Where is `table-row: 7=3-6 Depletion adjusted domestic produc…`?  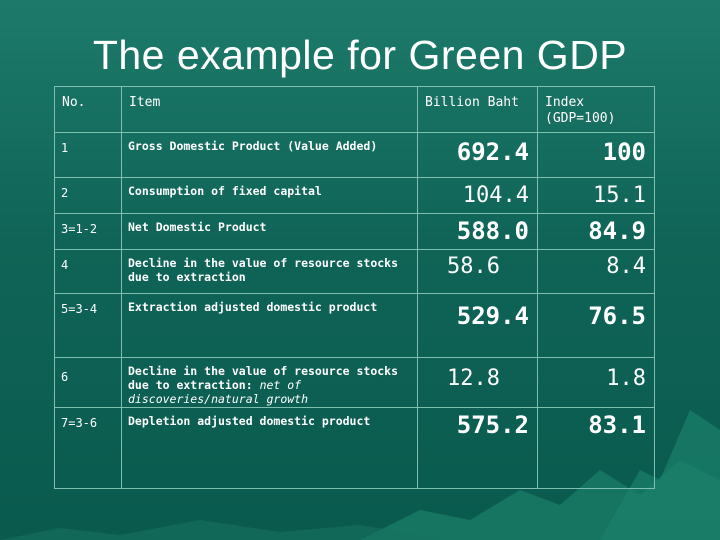
table-row: 7=3-6 Depletion adjusted domestic produc… is located at coordinates (354, 448).